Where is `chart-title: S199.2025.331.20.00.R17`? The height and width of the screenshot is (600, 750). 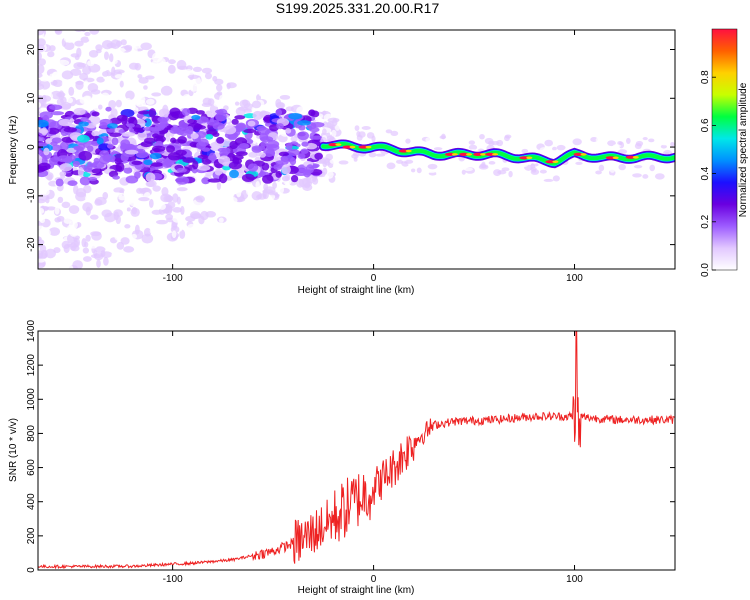
chart-title: S199.2025.331.20.00.R17 is located at coordinates (357, 8).